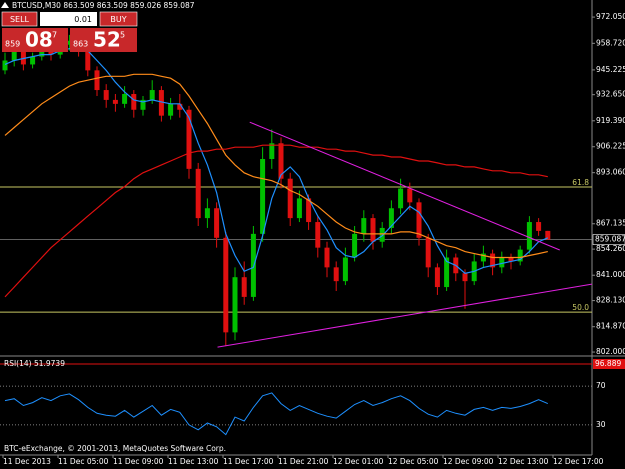 Image resolution: width=625 pixels, height=469 pixels. I want to click on lot-input, so click(68, 19).